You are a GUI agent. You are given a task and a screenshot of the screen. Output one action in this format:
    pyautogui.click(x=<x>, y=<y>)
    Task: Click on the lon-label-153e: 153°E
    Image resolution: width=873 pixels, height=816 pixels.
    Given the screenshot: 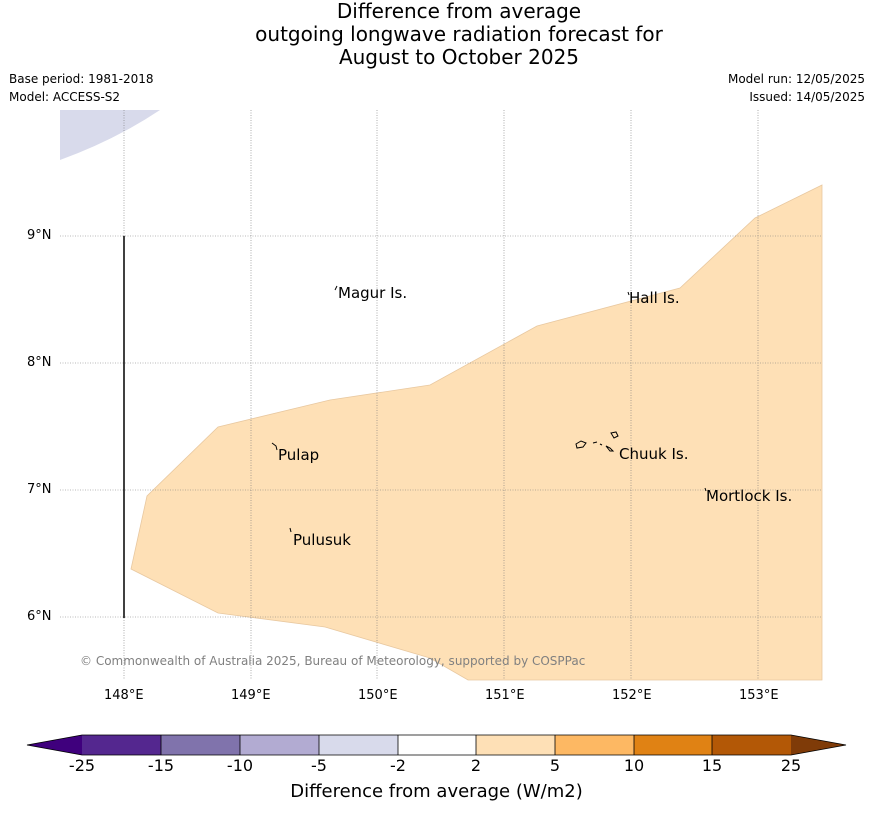 What is the action you would take?
    pyautogui.click(x=759, y=695)
    